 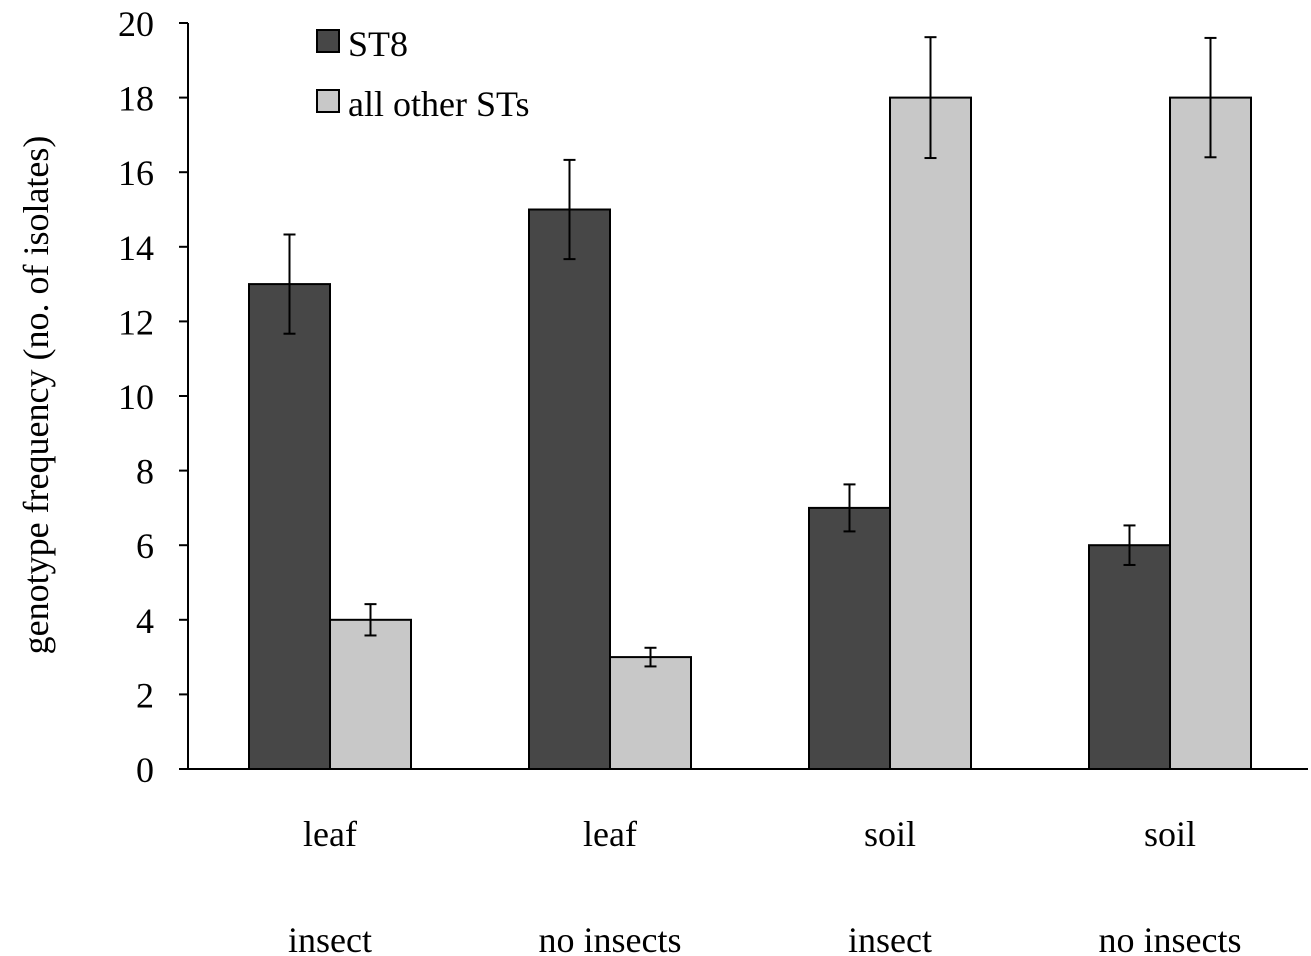 What do you see at coordinates (890, 834) in the screenshot?
I see `x-label-2-line1: soil` at bounding box center [890, 834].